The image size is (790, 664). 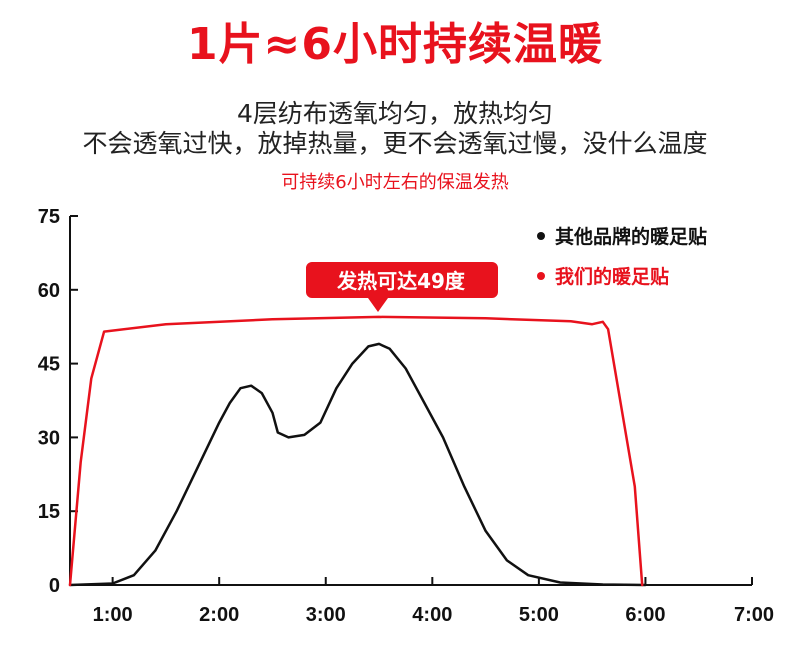 I want to click on highlight-text: 可持续6小时左右的保温发热, so click(x=395, y=182).